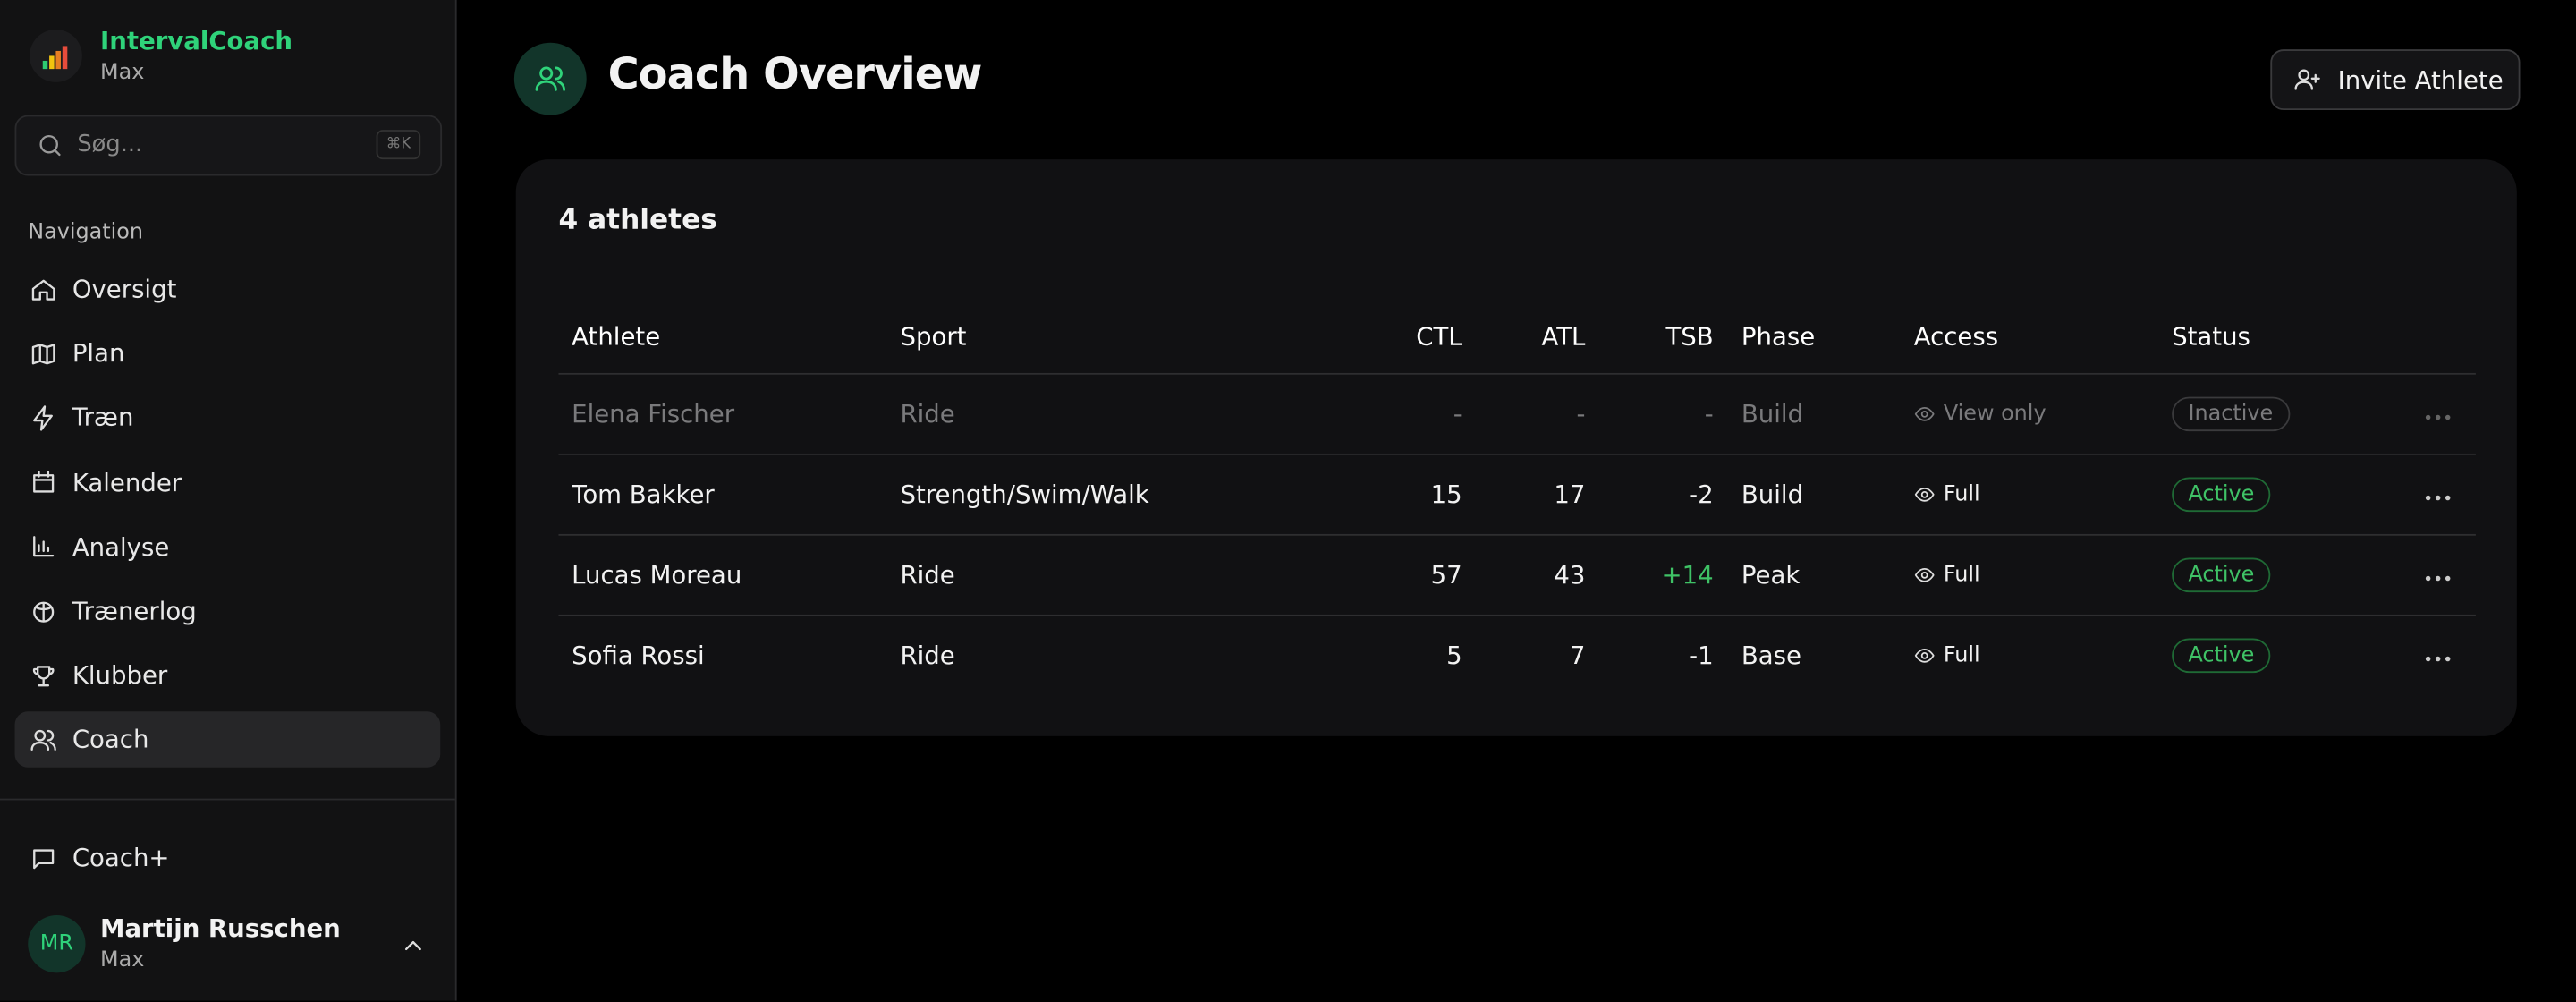  I want to click on cell: 7, so click(1577, 656).